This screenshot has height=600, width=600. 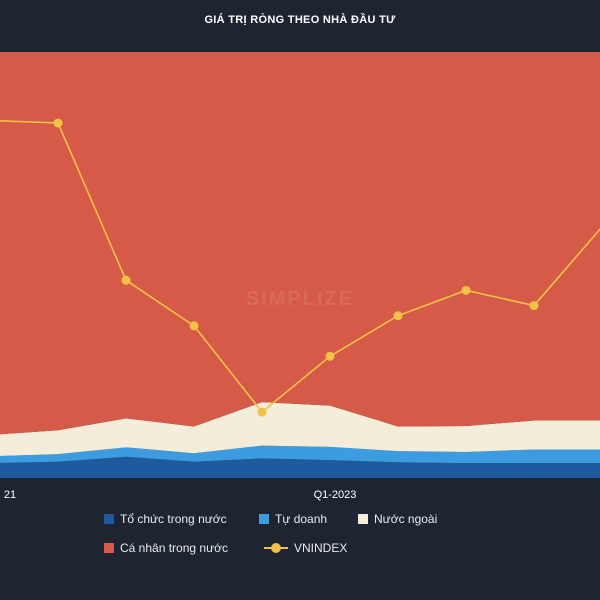 What do you see at coordinates (300, 299) in the screenshot?
I see `watermark-text: SIMPLIZE` at bounding box center [300, 299].